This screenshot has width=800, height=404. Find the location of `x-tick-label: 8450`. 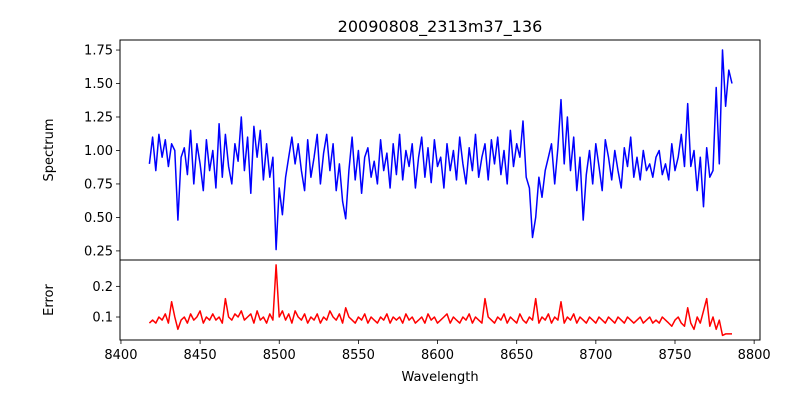

x-tick-label: 8450 is located at coordinates (200, 355).